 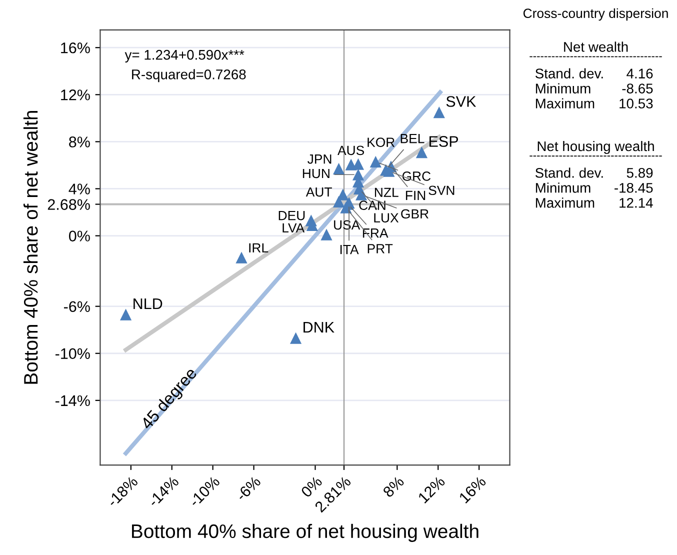 What do you see at coordinates (596, 47) in the screenshot?
I see `text: Net wealth` at bounding box center [596, 47].